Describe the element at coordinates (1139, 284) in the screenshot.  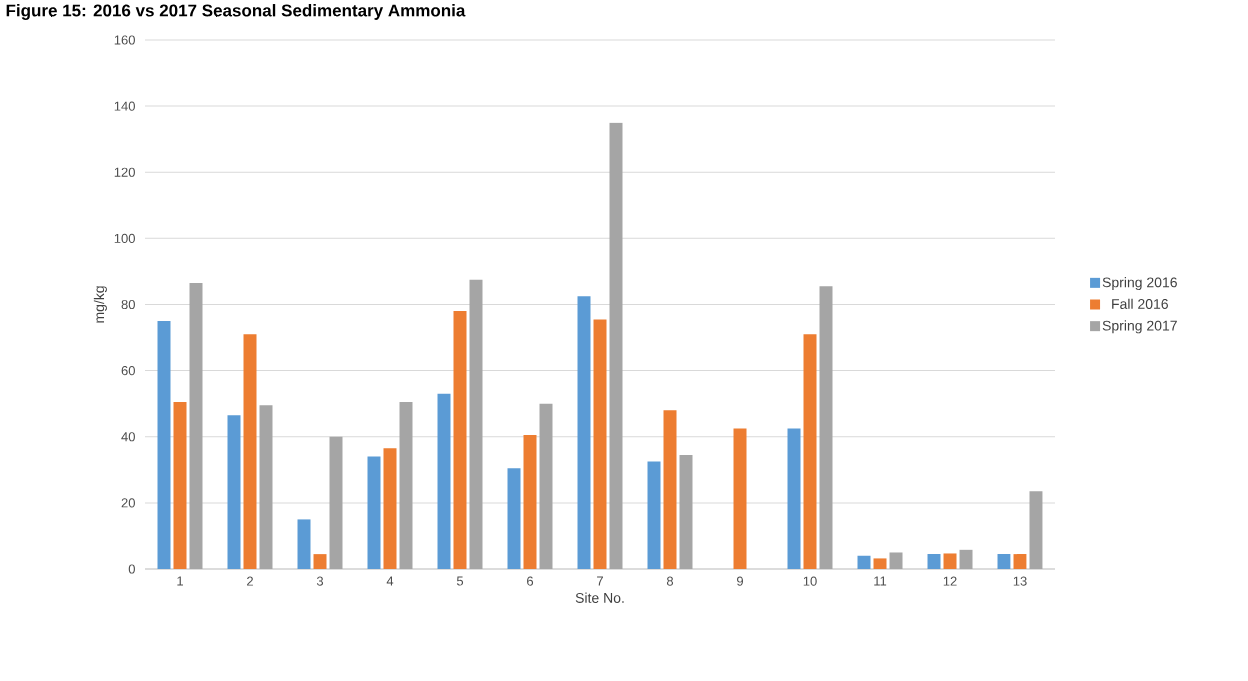
I see `legend-label: Spring 2016` at that location.